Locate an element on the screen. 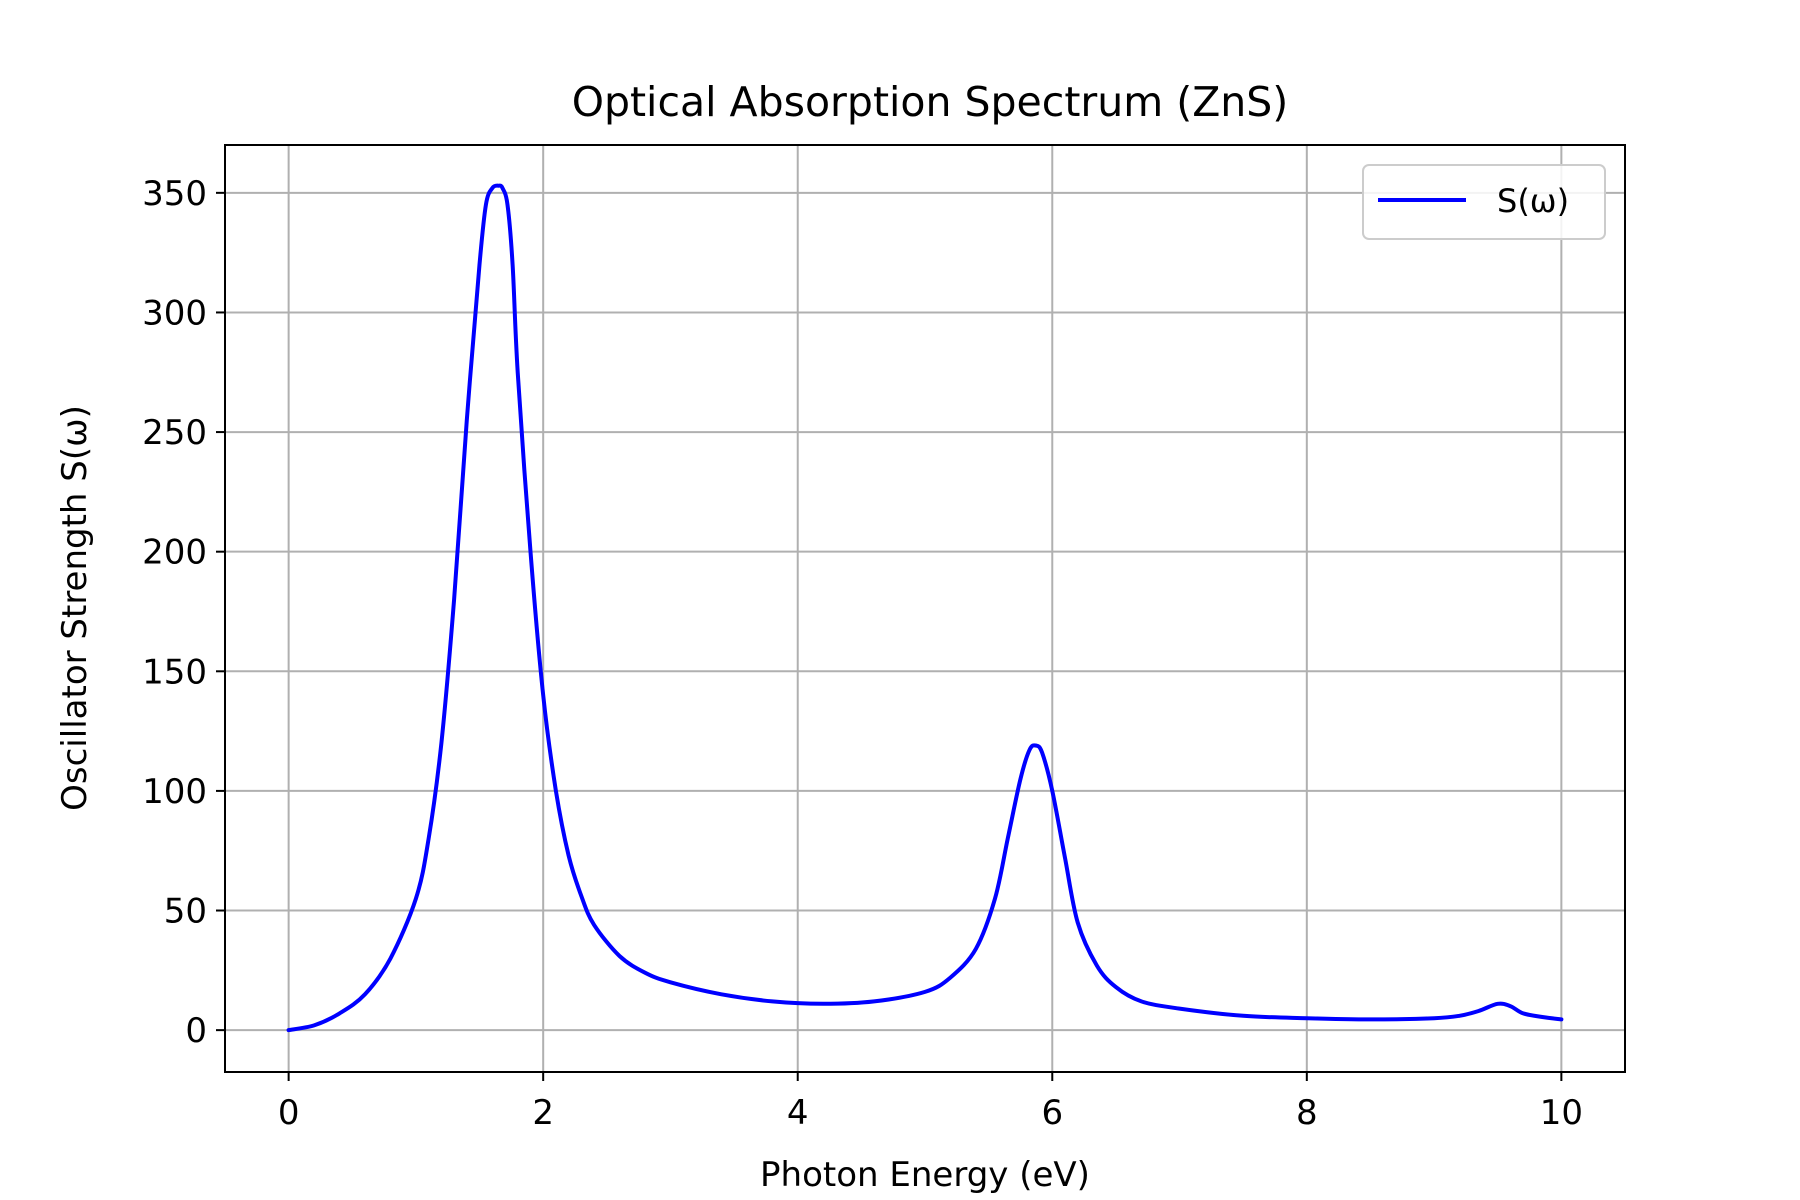  x-tick-label: 10 is located at coordinates (1561, 1113).